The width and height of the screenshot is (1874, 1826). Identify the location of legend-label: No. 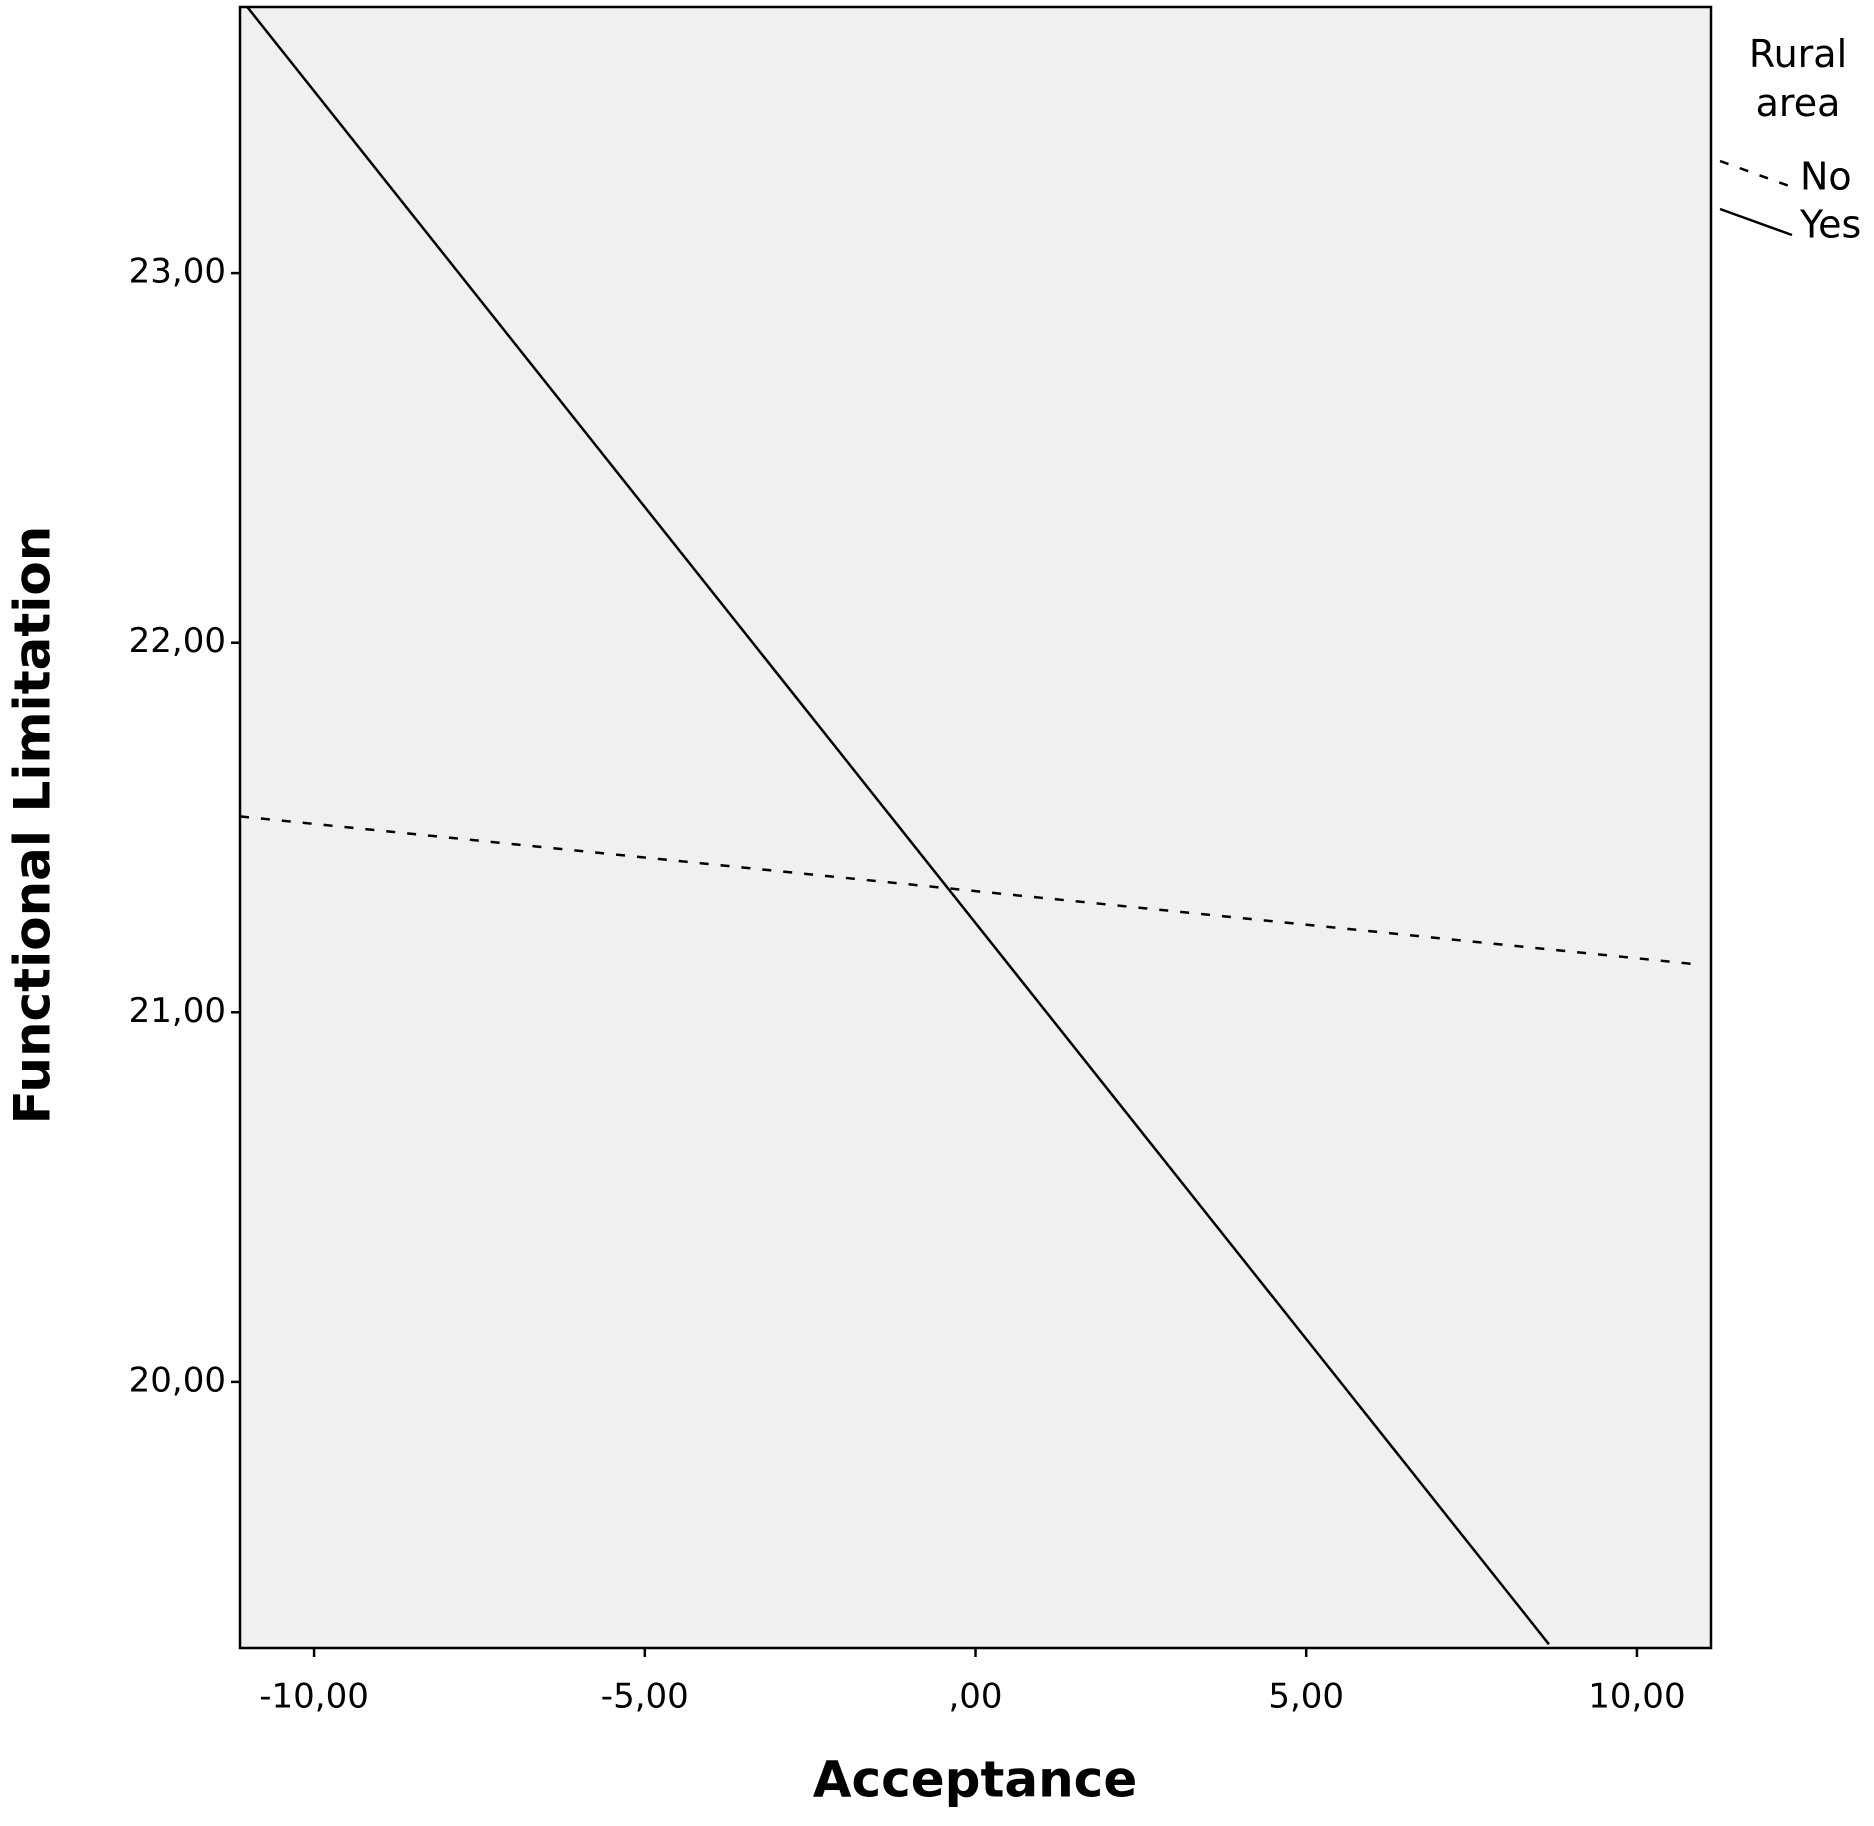
(1826, 177).